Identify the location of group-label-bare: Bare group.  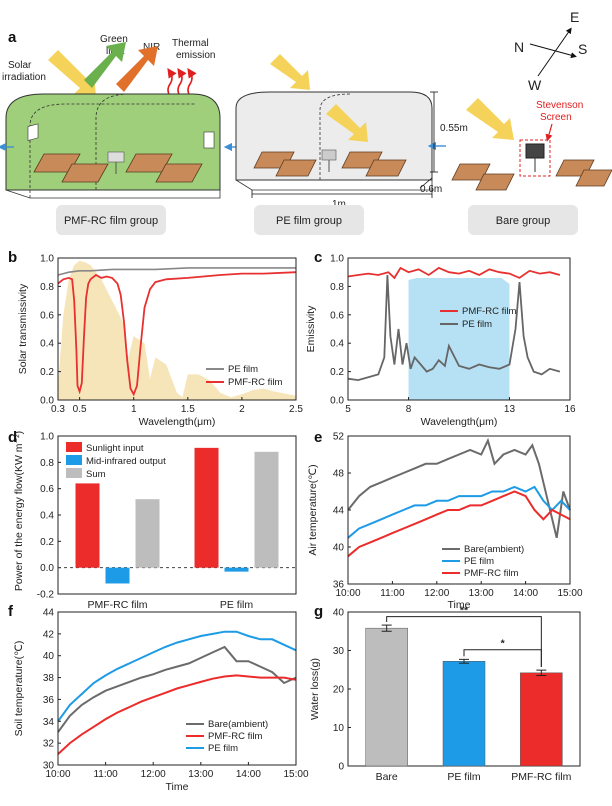
(523, 220).